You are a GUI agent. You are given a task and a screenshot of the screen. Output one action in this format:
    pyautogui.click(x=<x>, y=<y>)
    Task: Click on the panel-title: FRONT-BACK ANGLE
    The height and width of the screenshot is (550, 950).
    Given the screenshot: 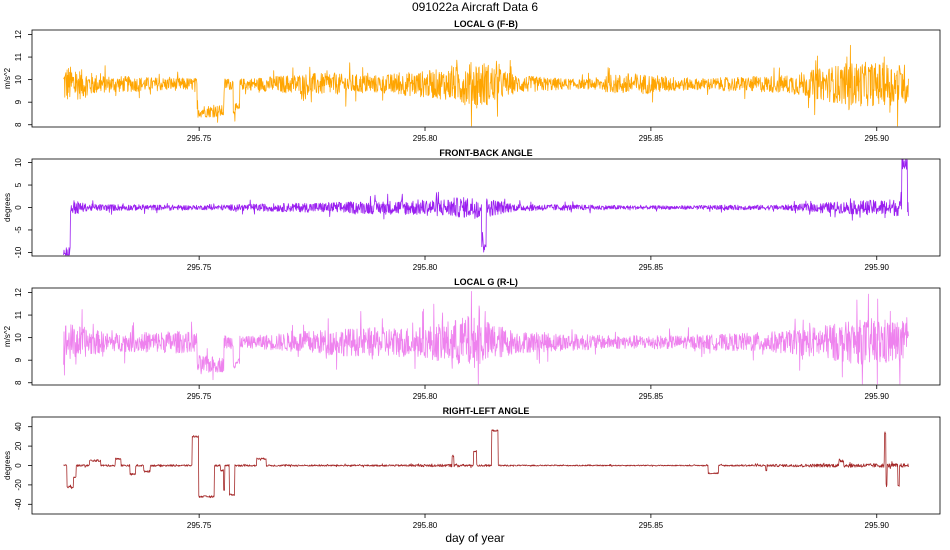 What is the action you would take?
    pyautogui.click(x=485, y=153)
    